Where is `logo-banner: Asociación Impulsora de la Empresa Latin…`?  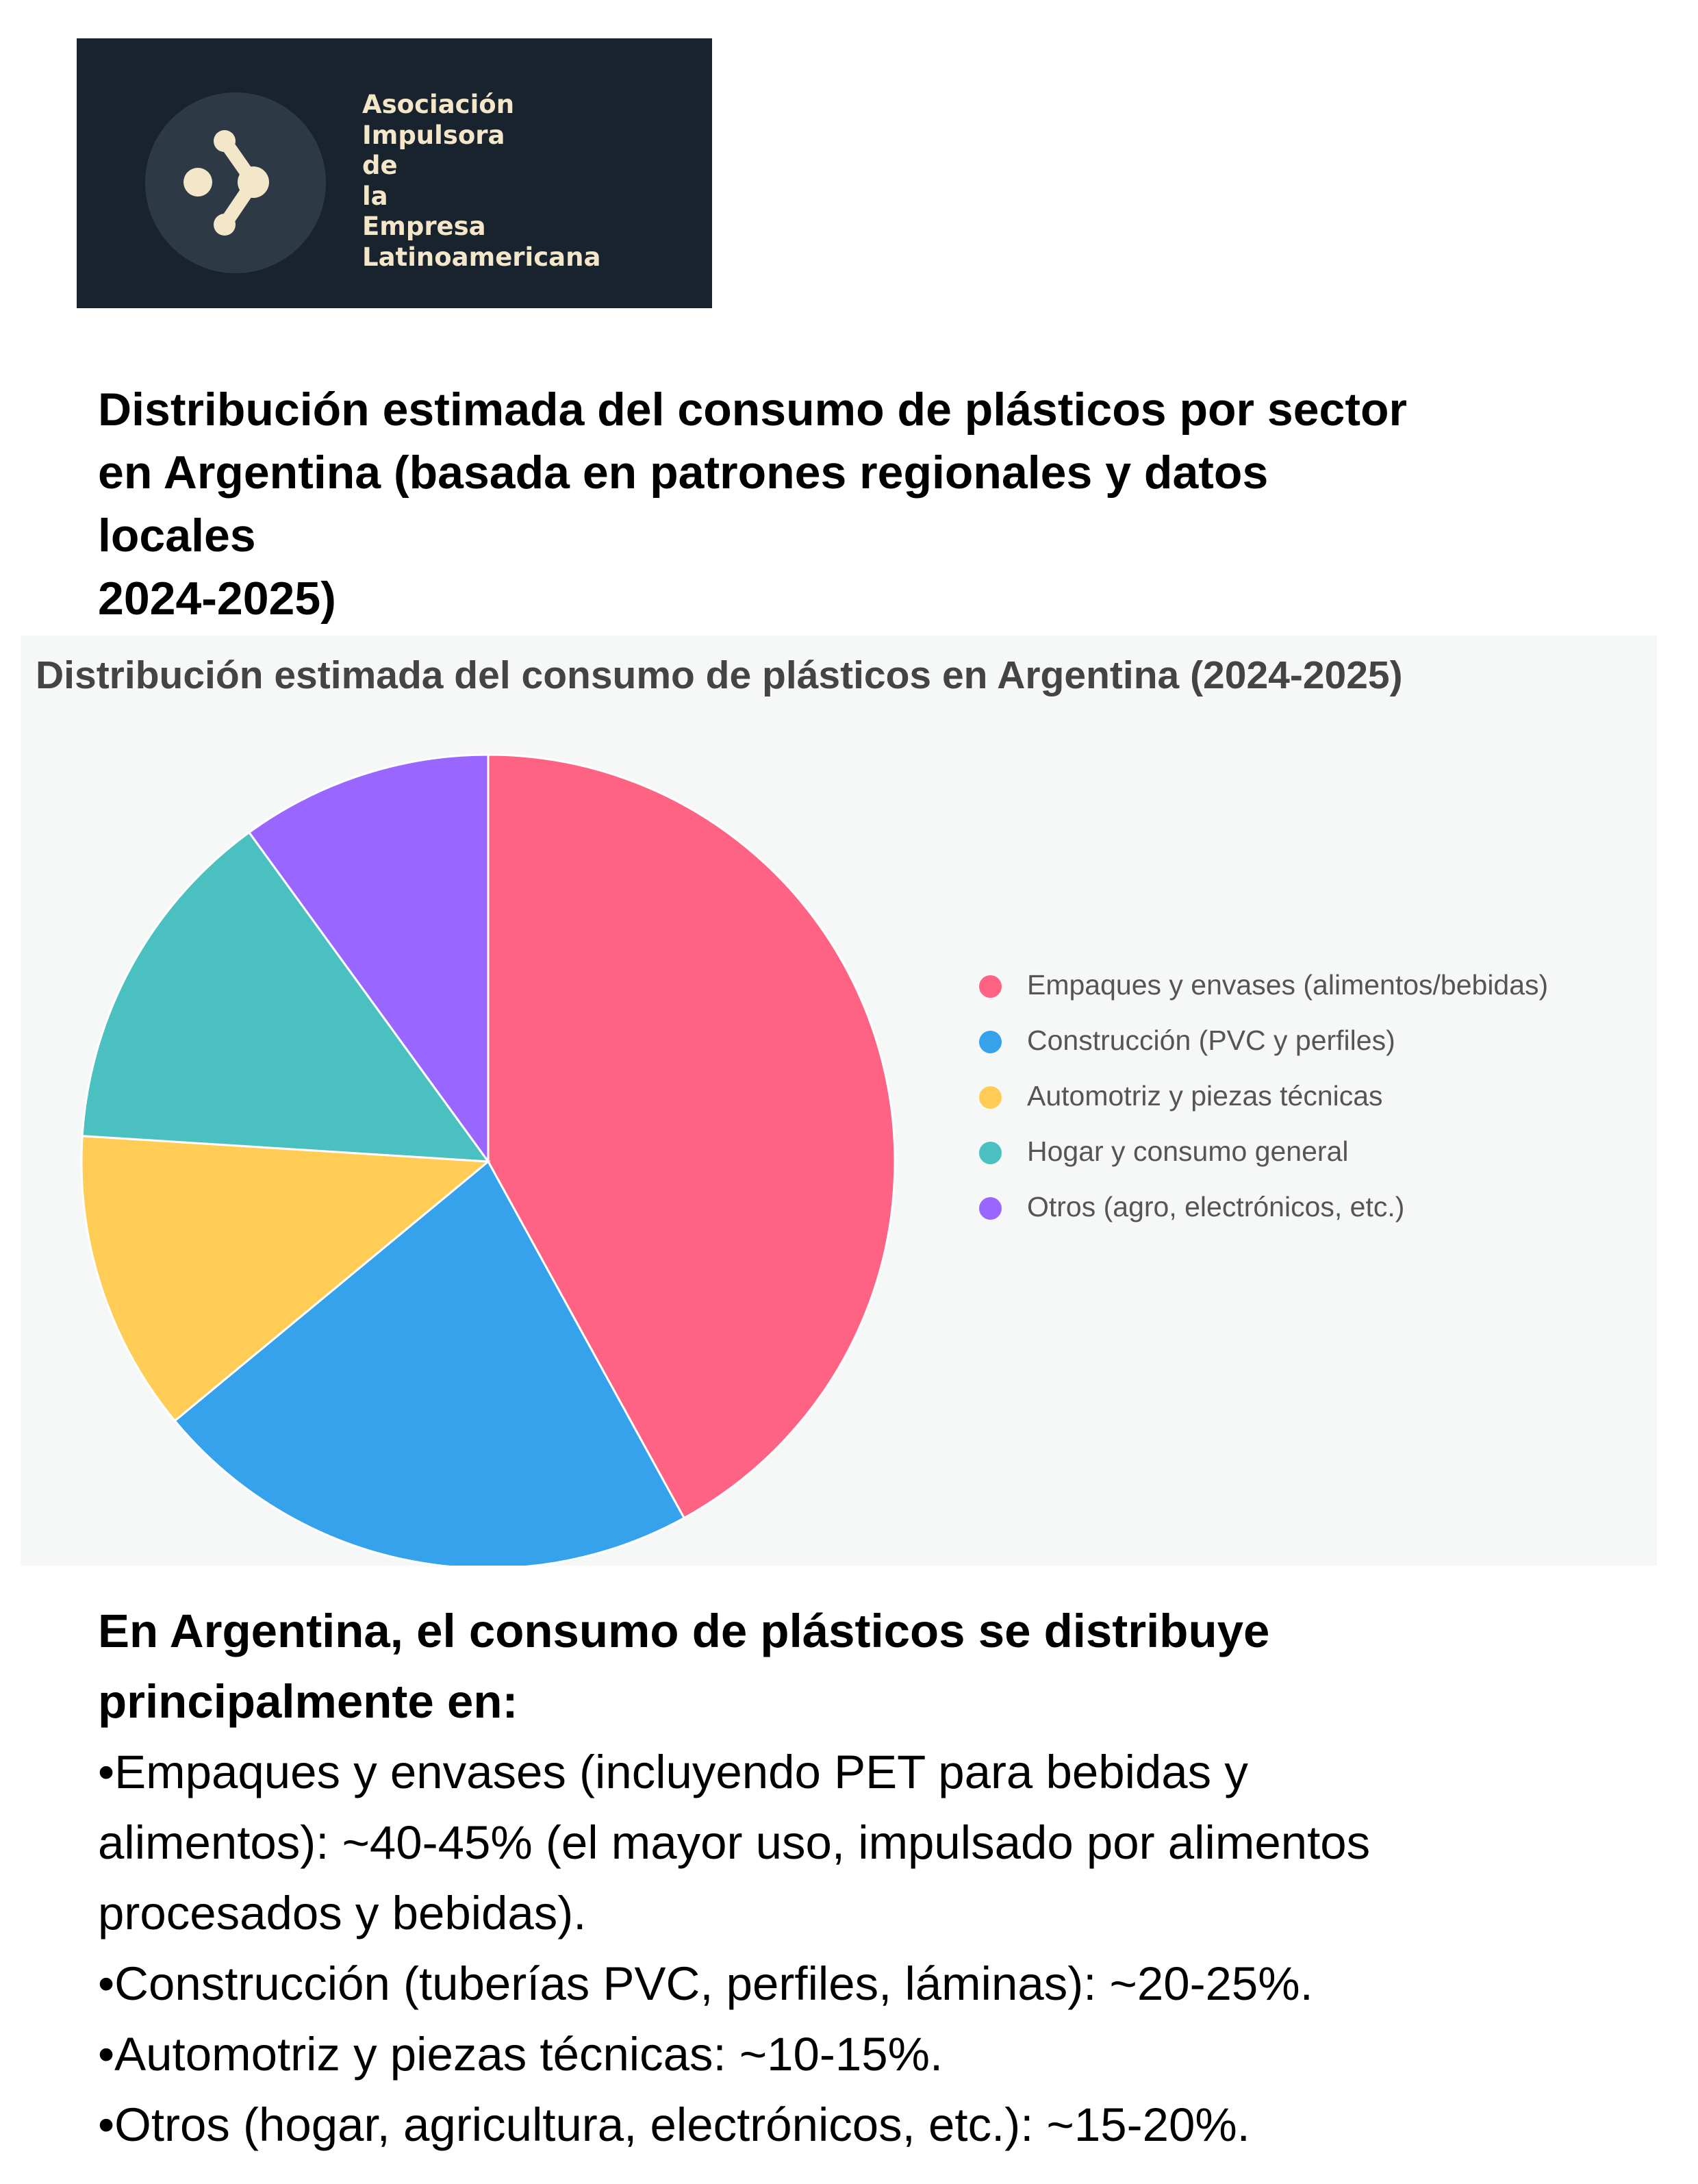 logo-banner: Asociación Impulsora de la Empresa Latin… is located at coordinates (394, 173).